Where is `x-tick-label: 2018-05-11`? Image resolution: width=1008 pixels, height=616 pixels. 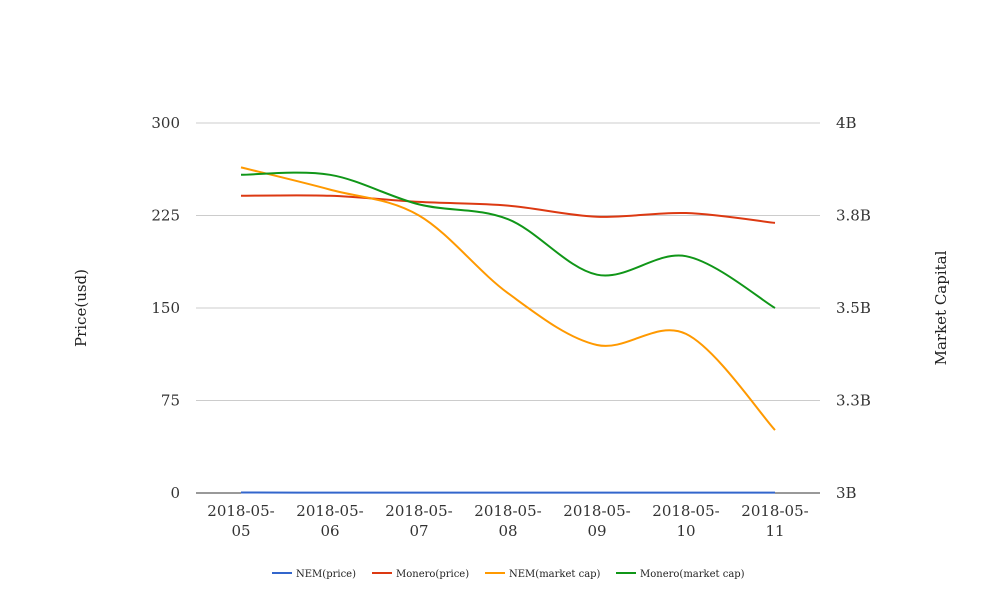 x-tick-label: 2018-05-11 is located at coordinates (774, 521).